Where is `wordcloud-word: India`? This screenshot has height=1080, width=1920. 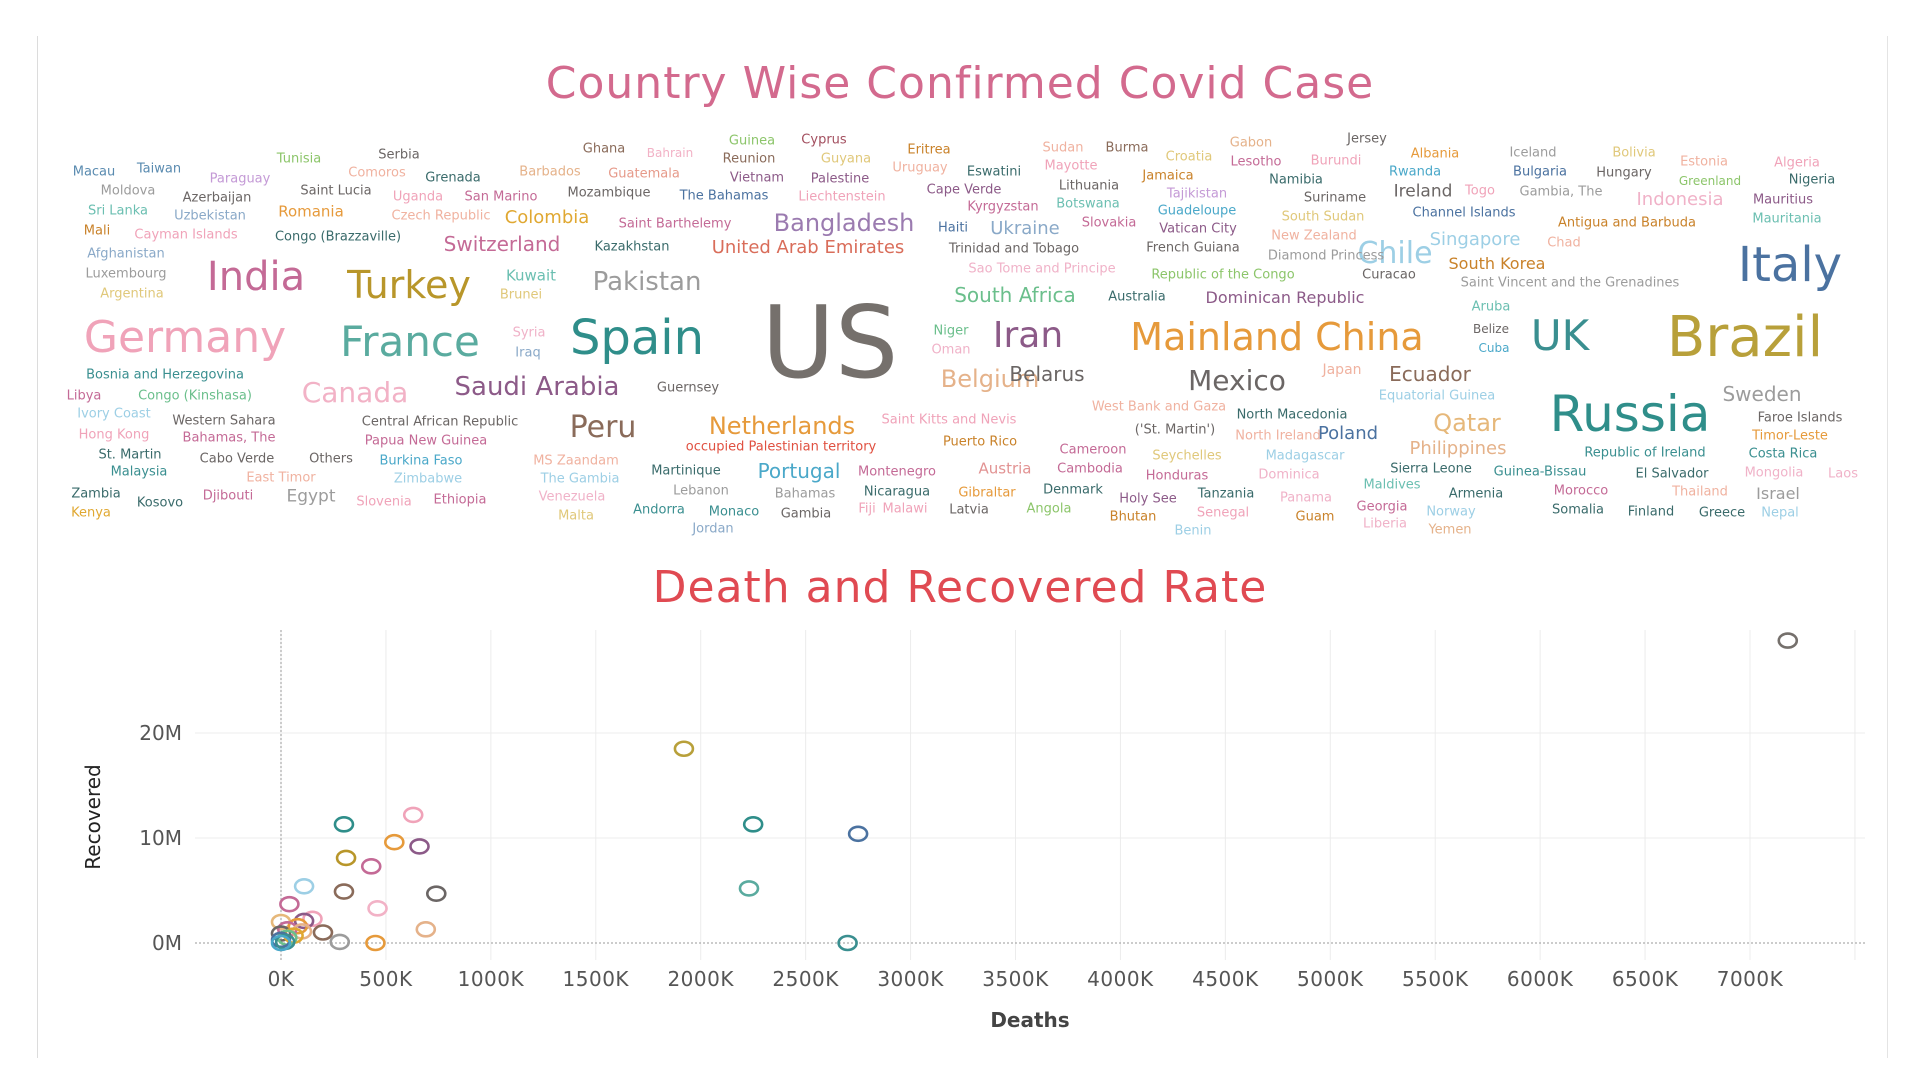
wordcloud-word: India is located at coordinates (256, 277).